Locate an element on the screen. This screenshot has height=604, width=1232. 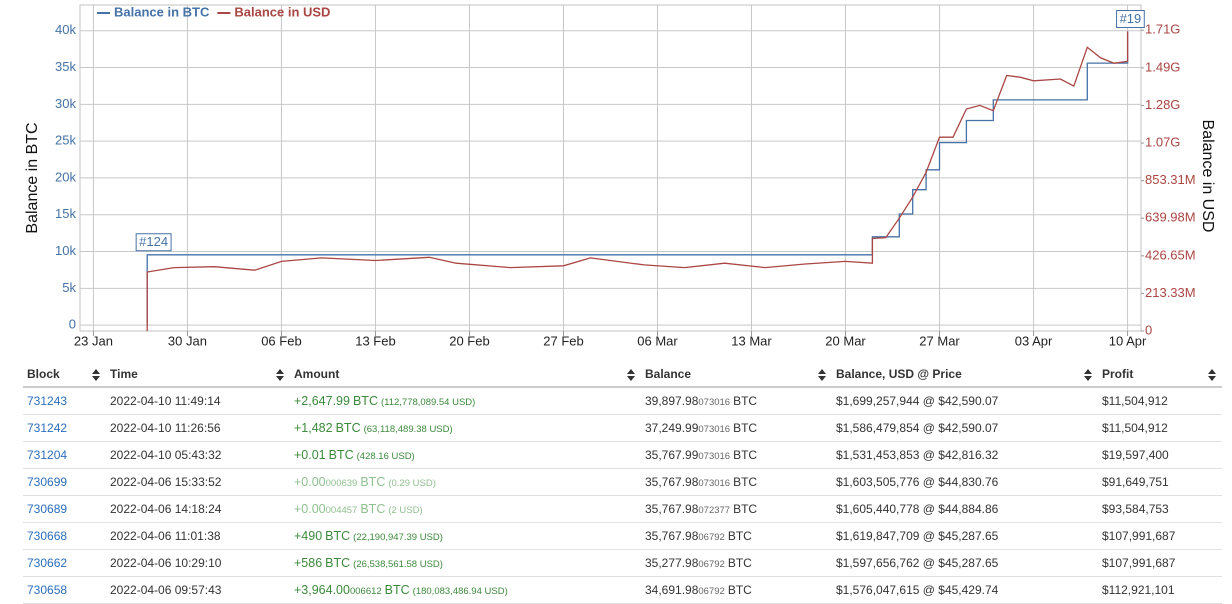
annotation-text: #124 is located at coordinates (153, 241).